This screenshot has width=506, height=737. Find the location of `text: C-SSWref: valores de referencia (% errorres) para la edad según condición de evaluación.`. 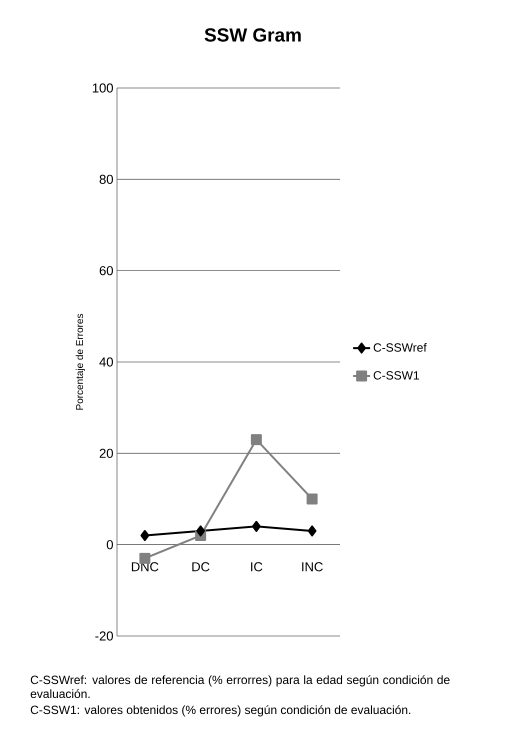

text: C-SSWref: valores de referencia (% errorres) para la edad según condición de evaluación. is located at coordinates (240, 686).